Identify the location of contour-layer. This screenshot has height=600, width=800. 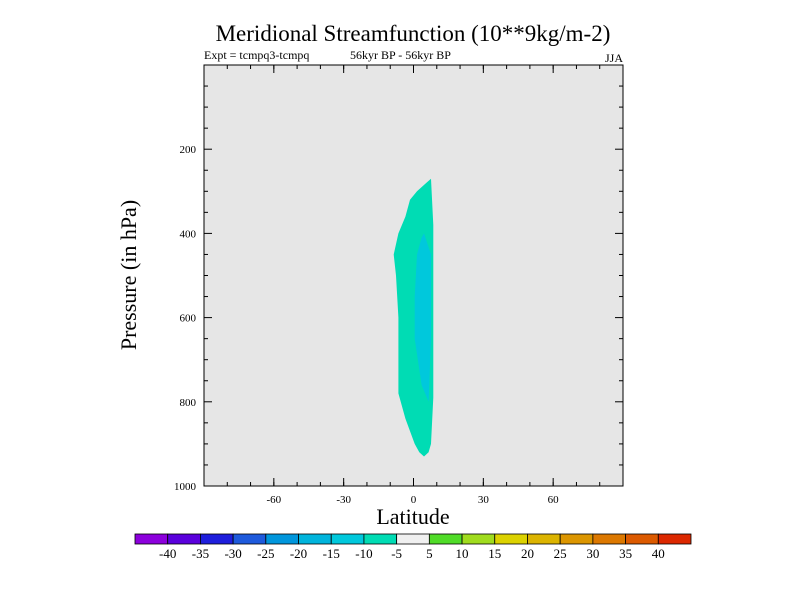
(413, 317).